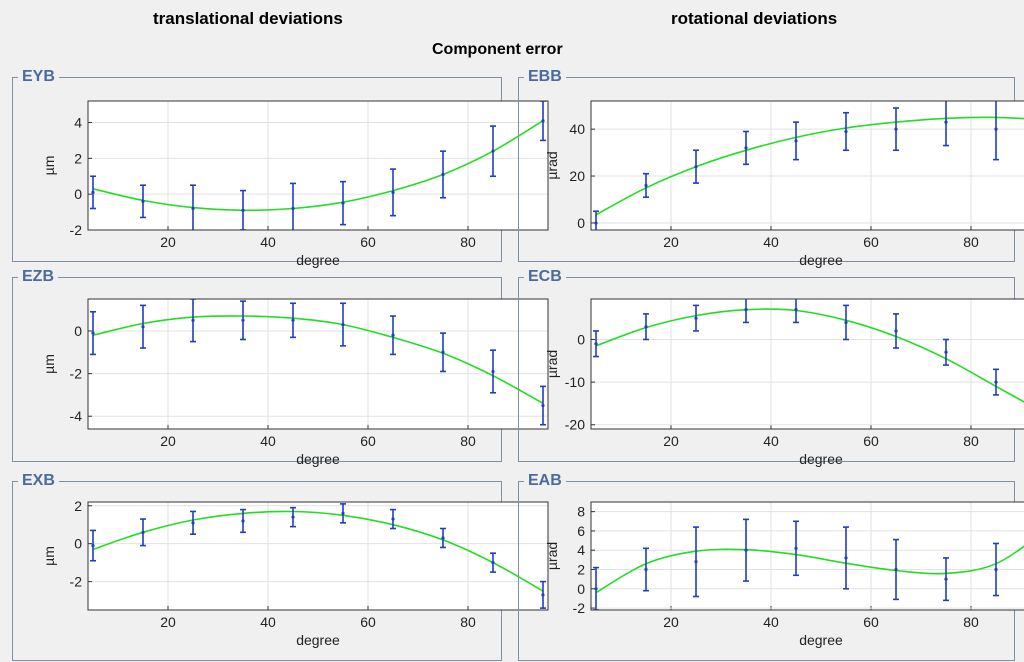  I want to click on chart-exb: 20 40 60 80 -2 0 2 degree µm, so click(295, 573).